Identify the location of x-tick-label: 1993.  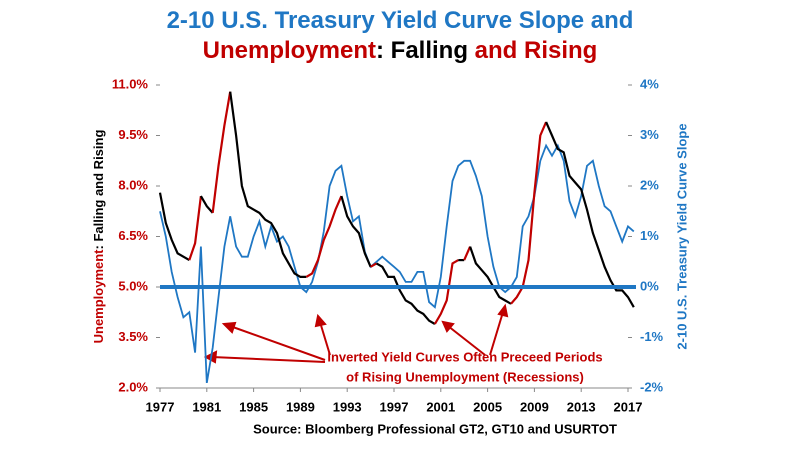
(347, 406).